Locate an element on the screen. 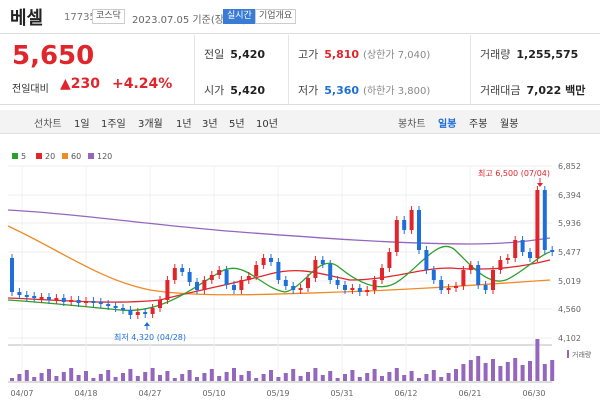 The image size is (600, 414). prev-close: 전일 5,420 is located at coordinates (234, 54).